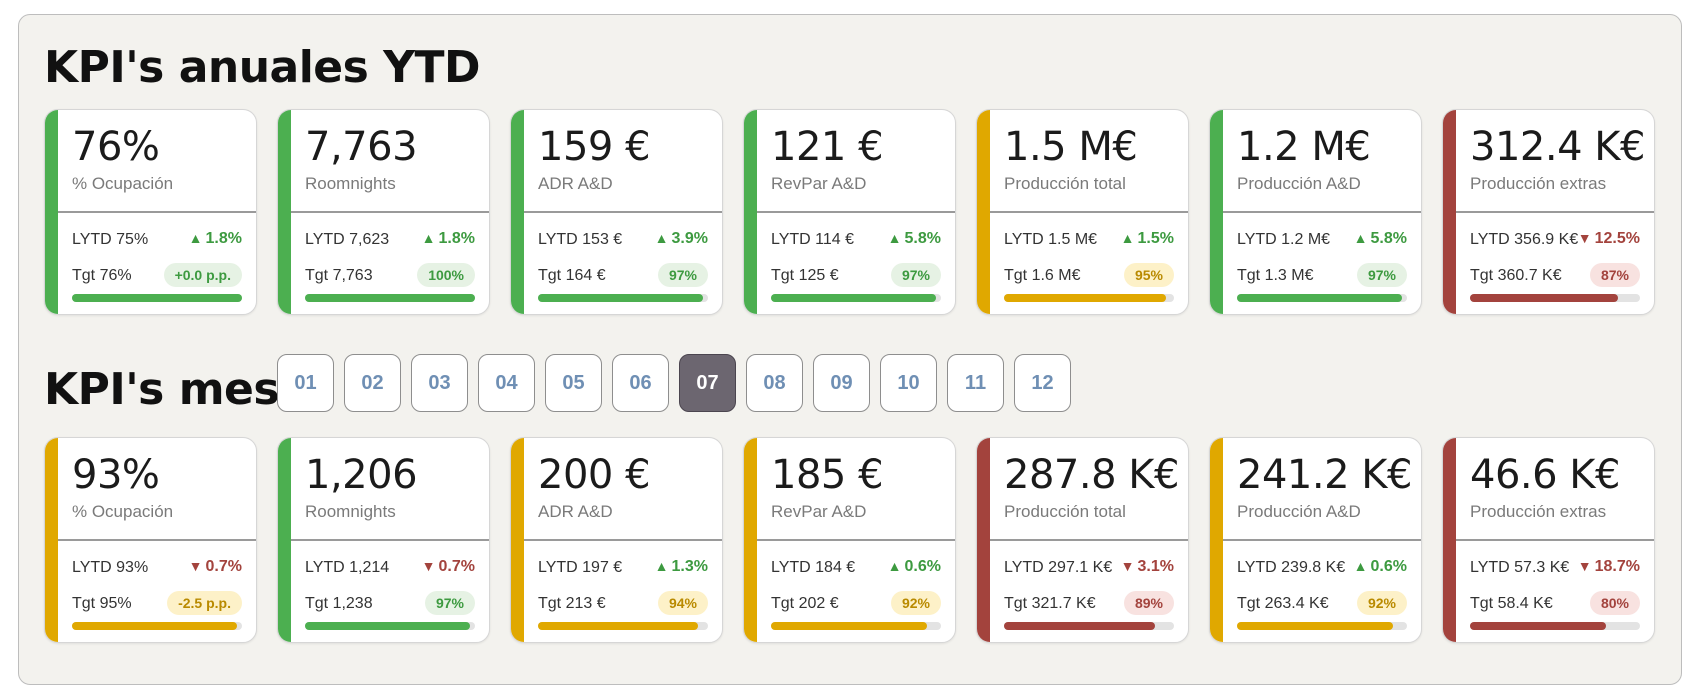 The height and width of the screenshot is (699, 1700). Describe the element at coordinates (372, 383) in the screenshot. I see `month-button-02: 02` at that location.